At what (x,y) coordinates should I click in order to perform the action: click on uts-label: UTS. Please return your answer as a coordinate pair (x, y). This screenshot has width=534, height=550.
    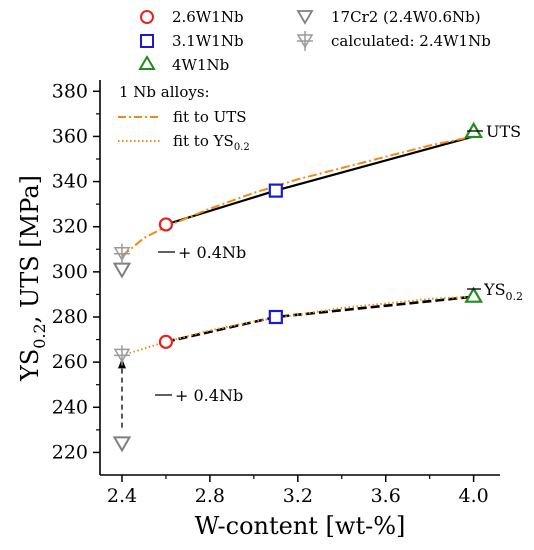
    Looking at the image, I should click on (503, 131).